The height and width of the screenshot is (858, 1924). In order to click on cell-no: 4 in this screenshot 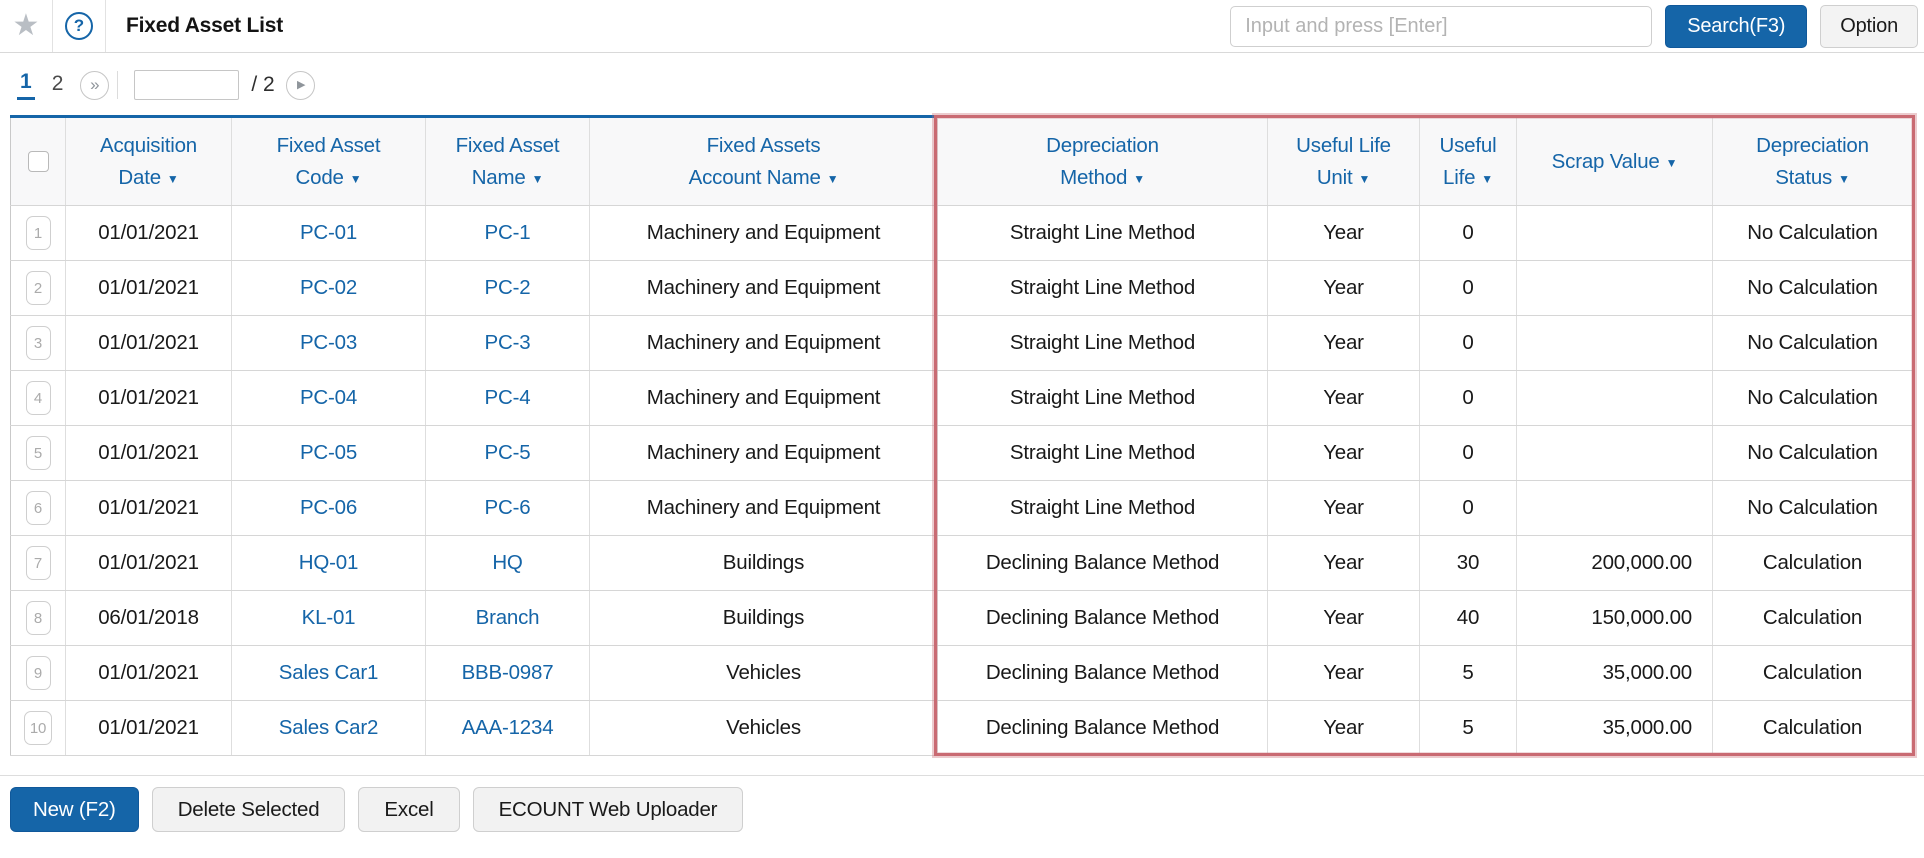, I will do `click(38, 398)`.